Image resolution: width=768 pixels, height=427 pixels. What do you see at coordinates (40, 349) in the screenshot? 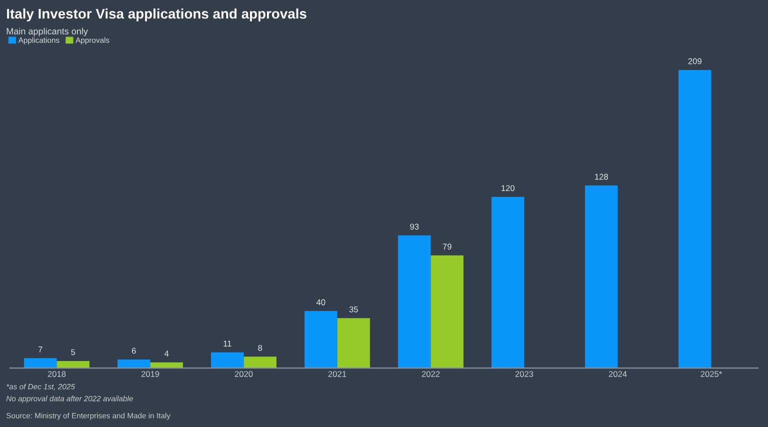
I see `data-label: 7` at bounding box center [40, 349].